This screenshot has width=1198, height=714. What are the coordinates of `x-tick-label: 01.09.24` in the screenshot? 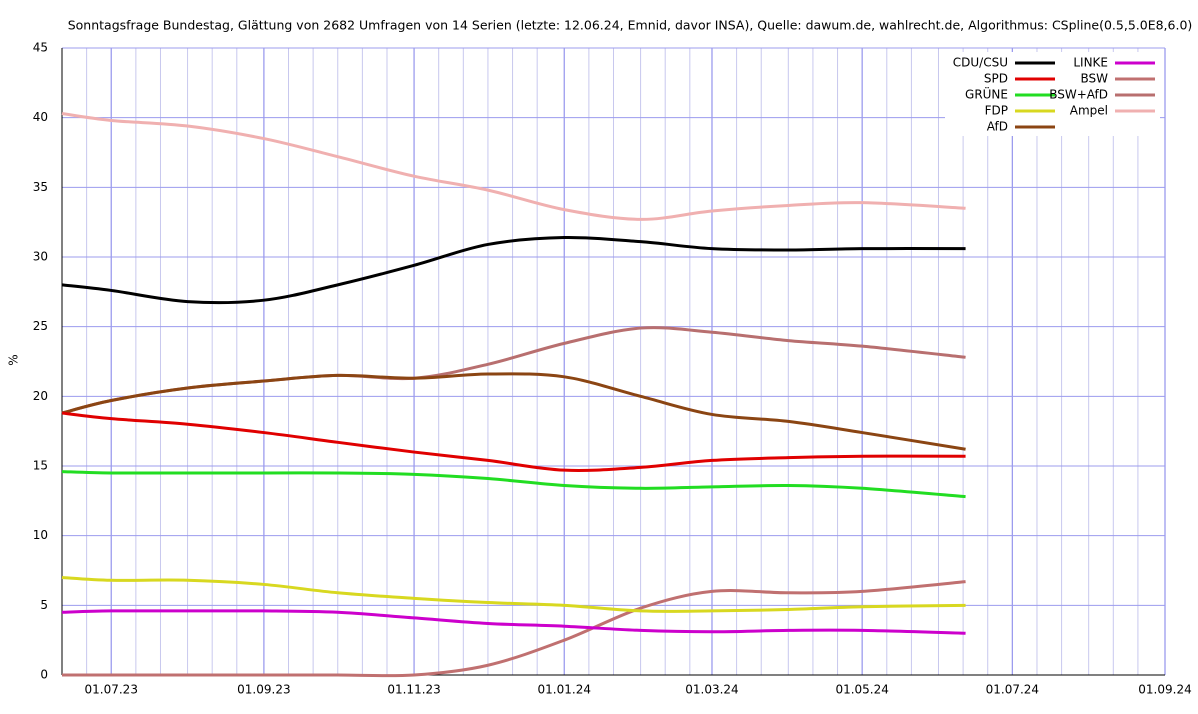 It's located at (1164, 690).